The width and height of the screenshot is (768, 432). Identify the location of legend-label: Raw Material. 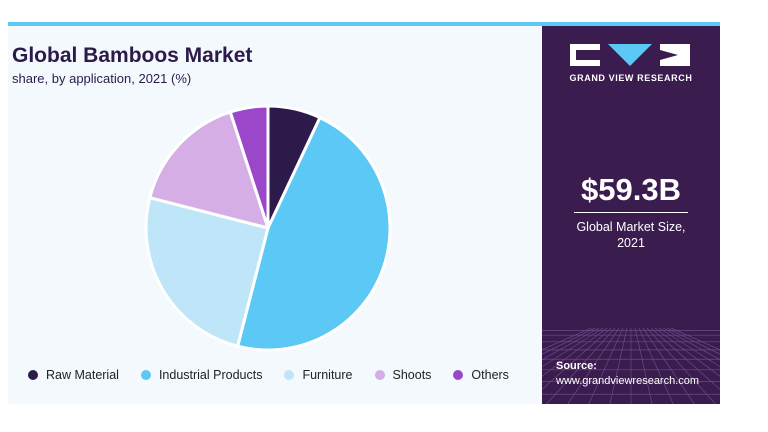
(82, 375).